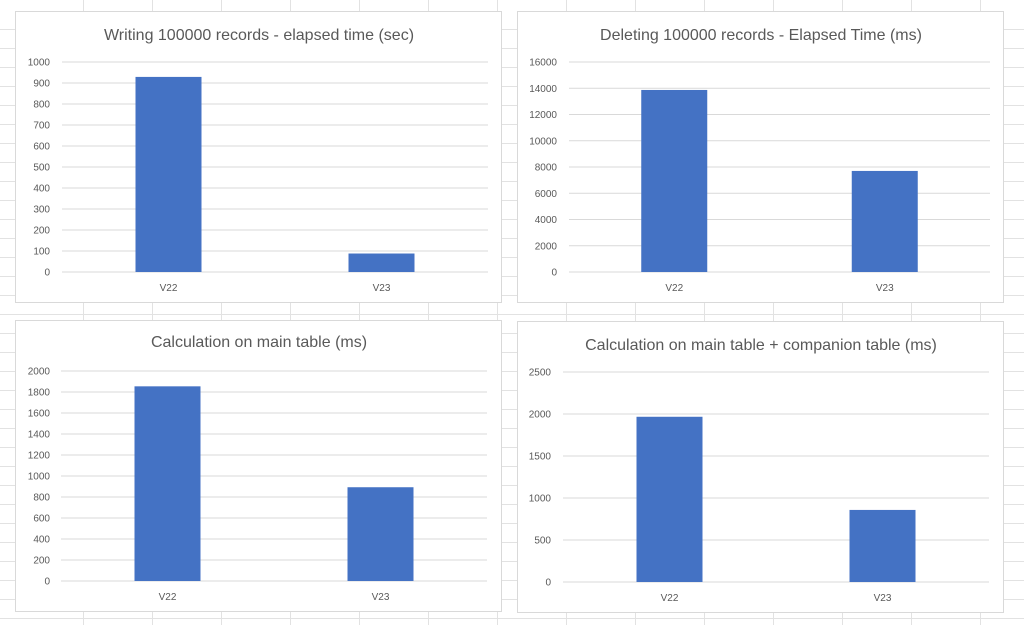  What do you see at coordinates (41, 210) in the screenshot?
I see `y-tick-label: 300` at bounding box center [41, 210].